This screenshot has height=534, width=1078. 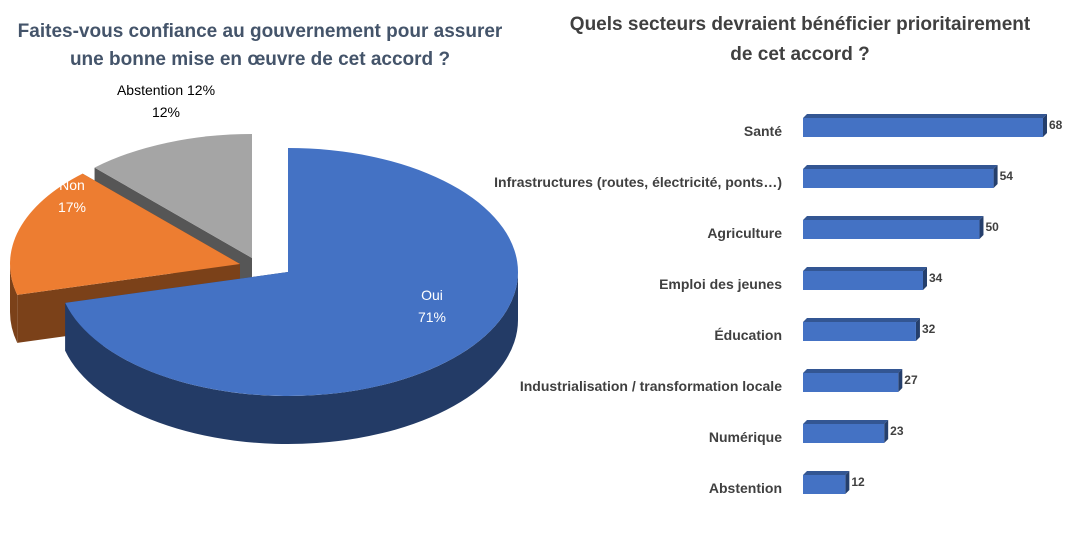 I want to click on pie-label-oui: Oui, so click(x=432, y=295).